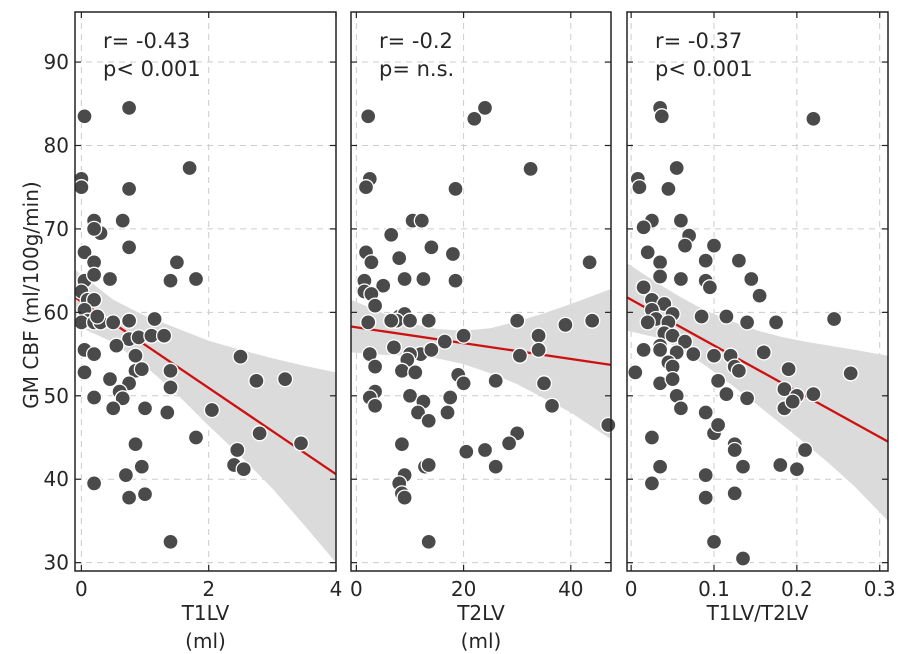 Image resolution: width=910 pixels, height=654 pixels. Describe the element at coordinates (31, 294) in the screenshot. I see `y-axis-title: GM CBF (ml/100g/min)` at that location.